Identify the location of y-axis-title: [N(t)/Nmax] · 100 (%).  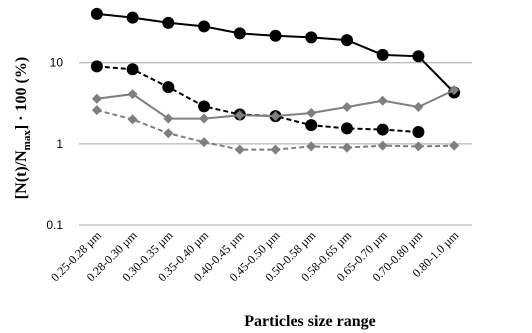
(23, 128).